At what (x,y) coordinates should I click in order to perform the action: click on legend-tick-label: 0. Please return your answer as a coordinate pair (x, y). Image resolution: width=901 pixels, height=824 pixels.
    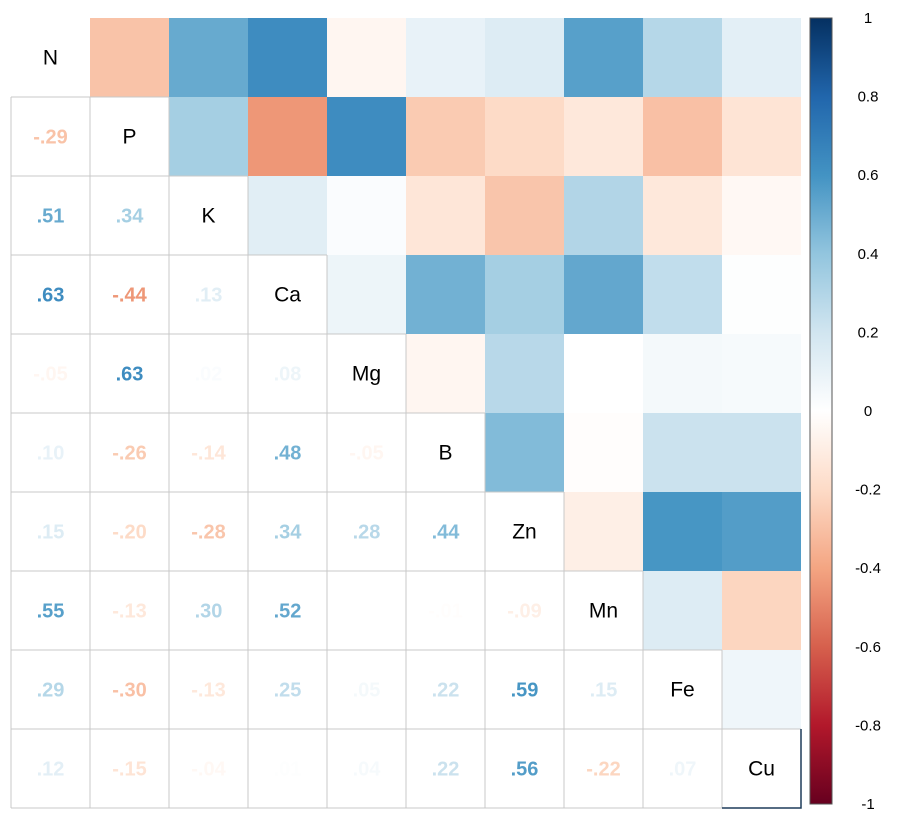
    Looking at the image, I should click on (868, 411).